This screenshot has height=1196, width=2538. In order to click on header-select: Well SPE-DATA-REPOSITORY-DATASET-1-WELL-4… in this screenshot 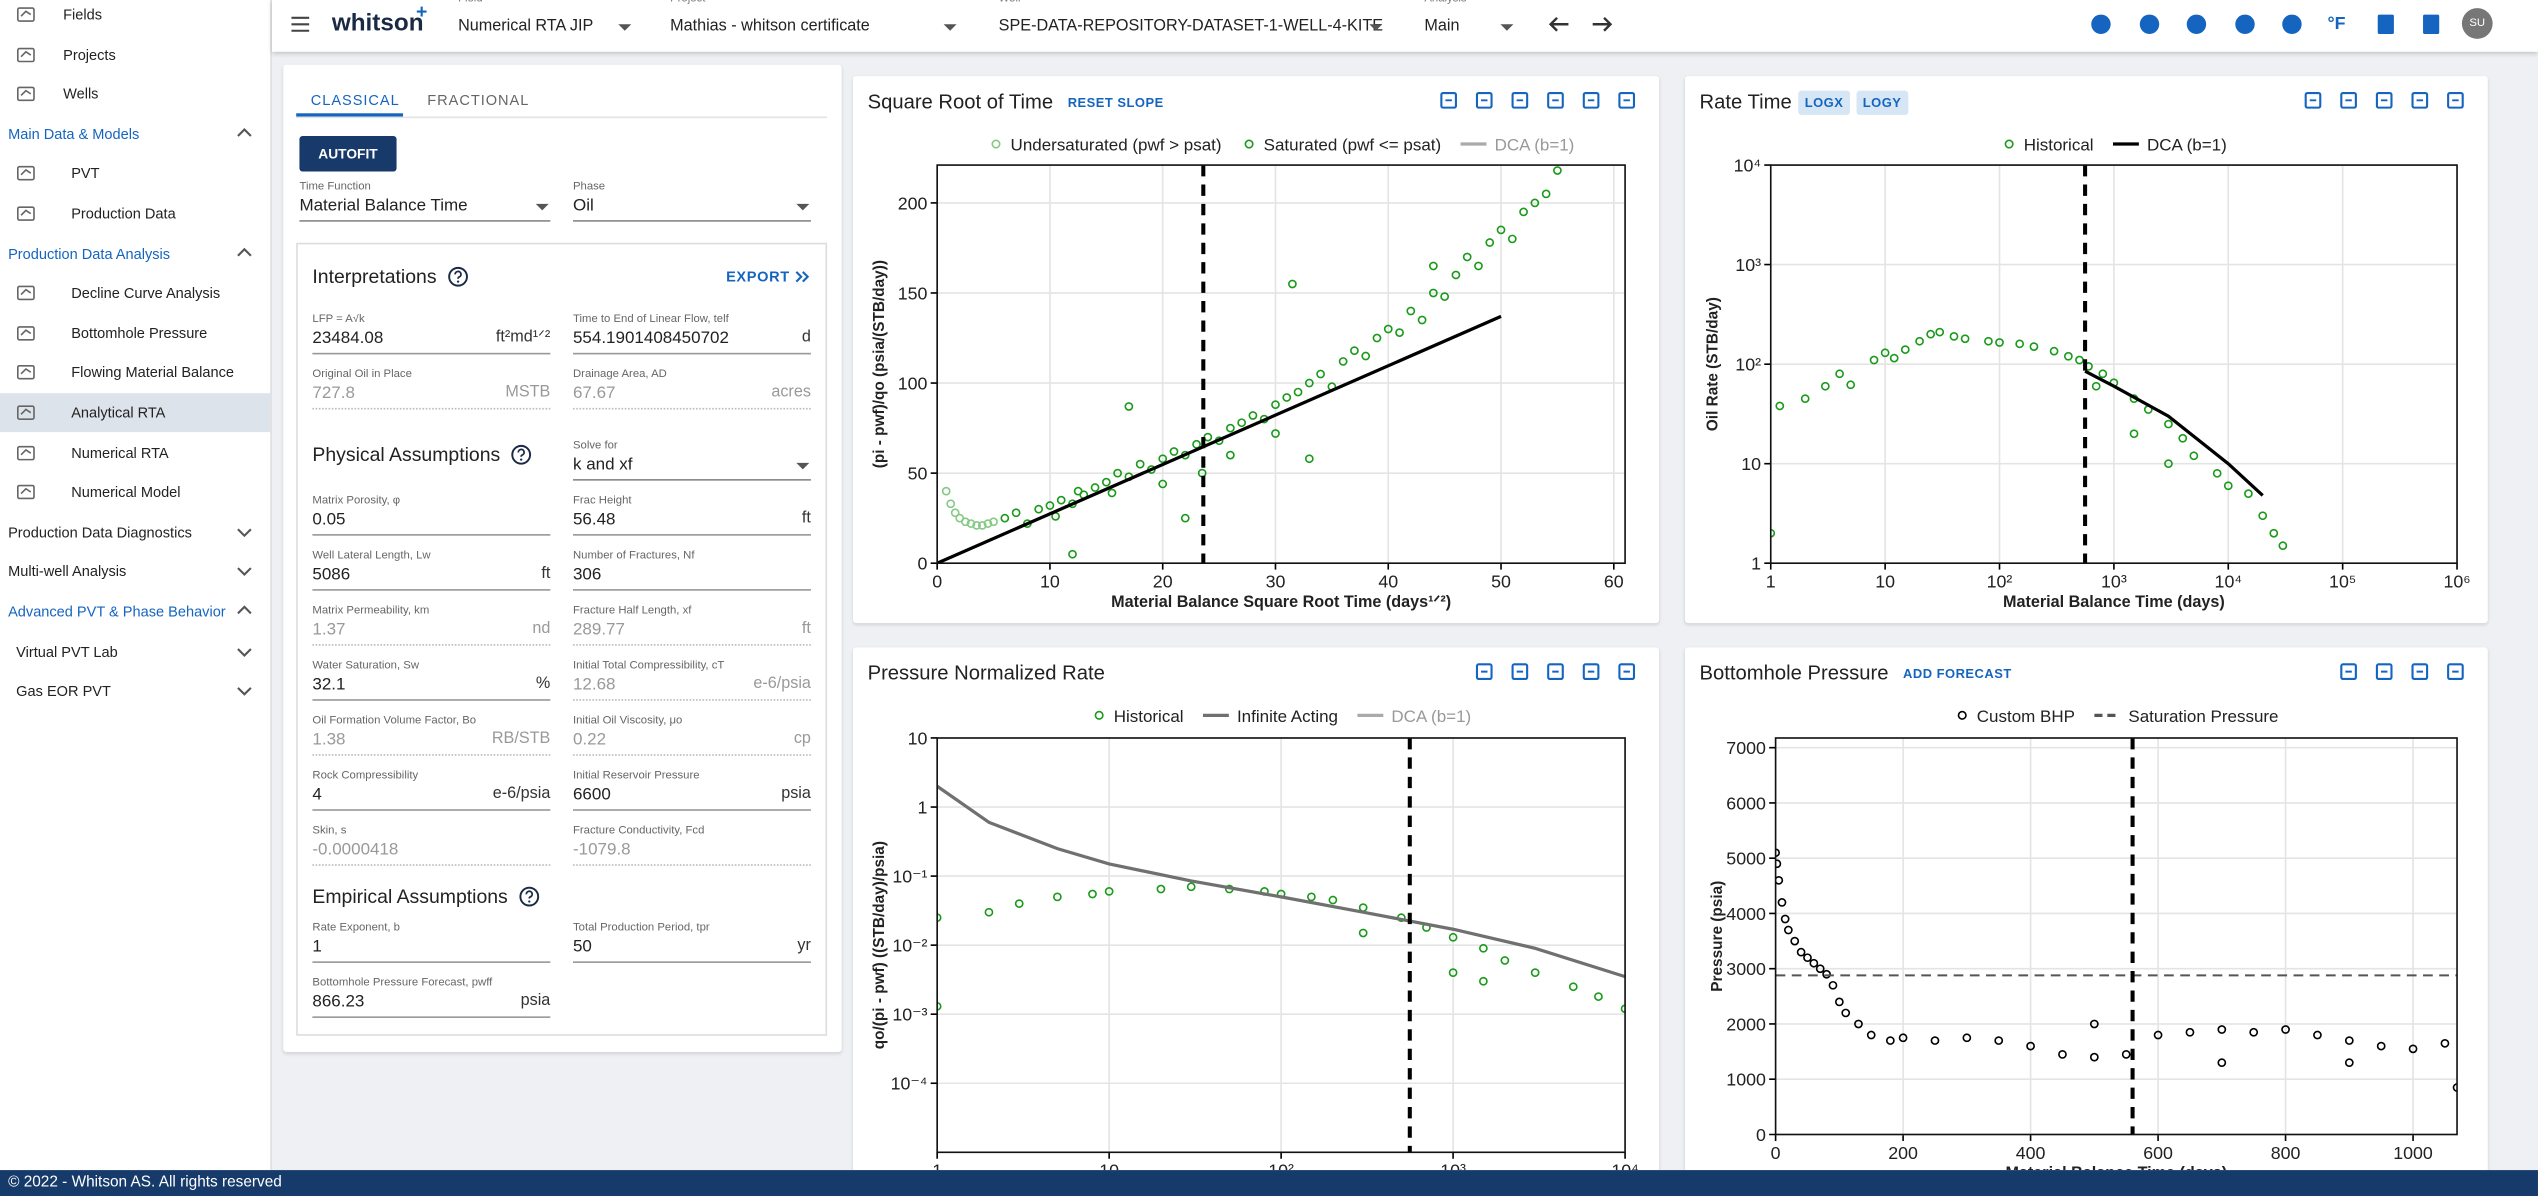, I will do `click(1193, 26)`.